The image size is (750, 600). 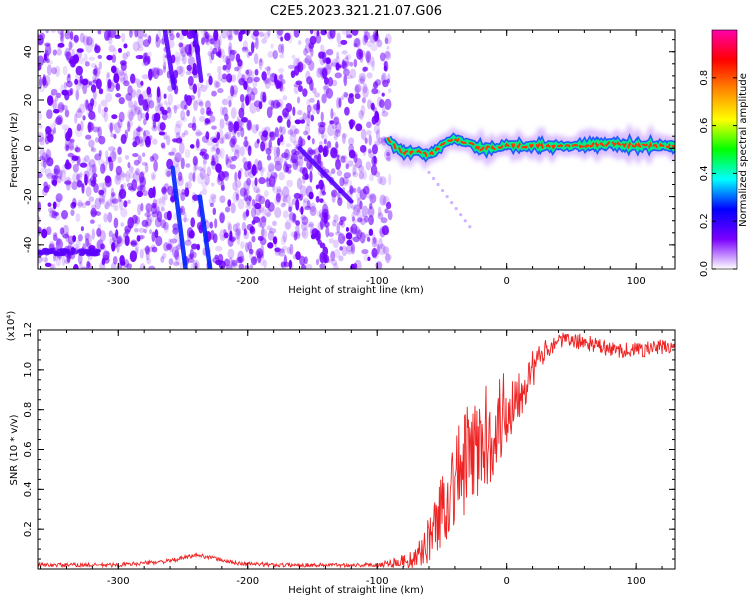 I want to click on stray-dot, so click(x=438, y=184).